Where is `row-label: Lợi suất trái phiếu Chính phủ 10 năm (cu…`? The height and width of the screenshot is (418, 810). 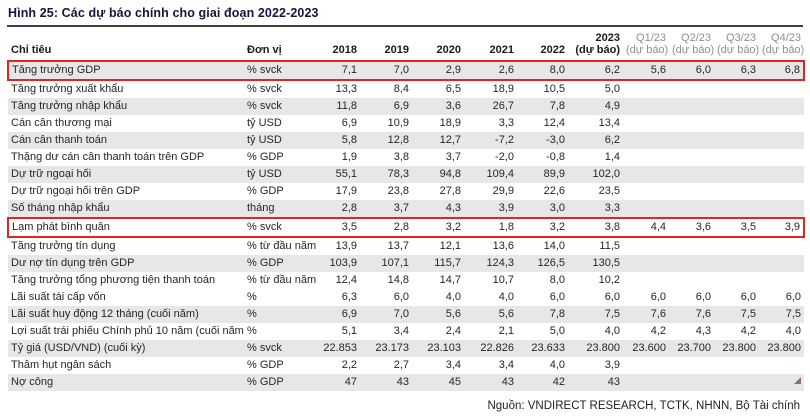 row-label: Lợi suất trái phiếu Chính phủ 10 năm (cu… is located at coordinates (127, 331).